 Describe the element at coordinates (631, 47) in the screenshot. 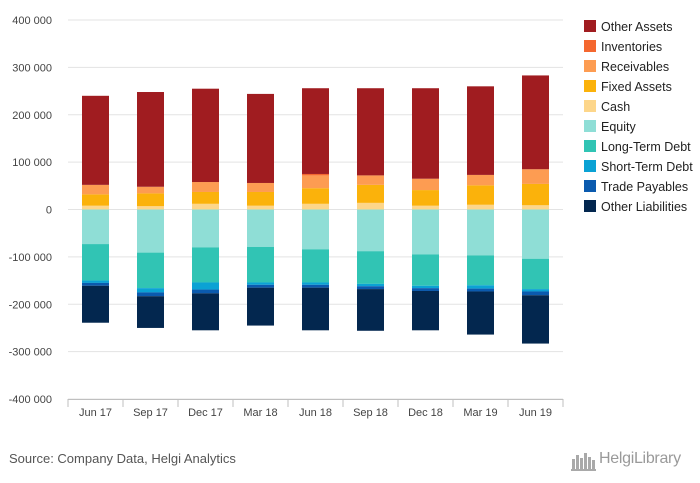

I see `legend-label: Inventories` at that location.